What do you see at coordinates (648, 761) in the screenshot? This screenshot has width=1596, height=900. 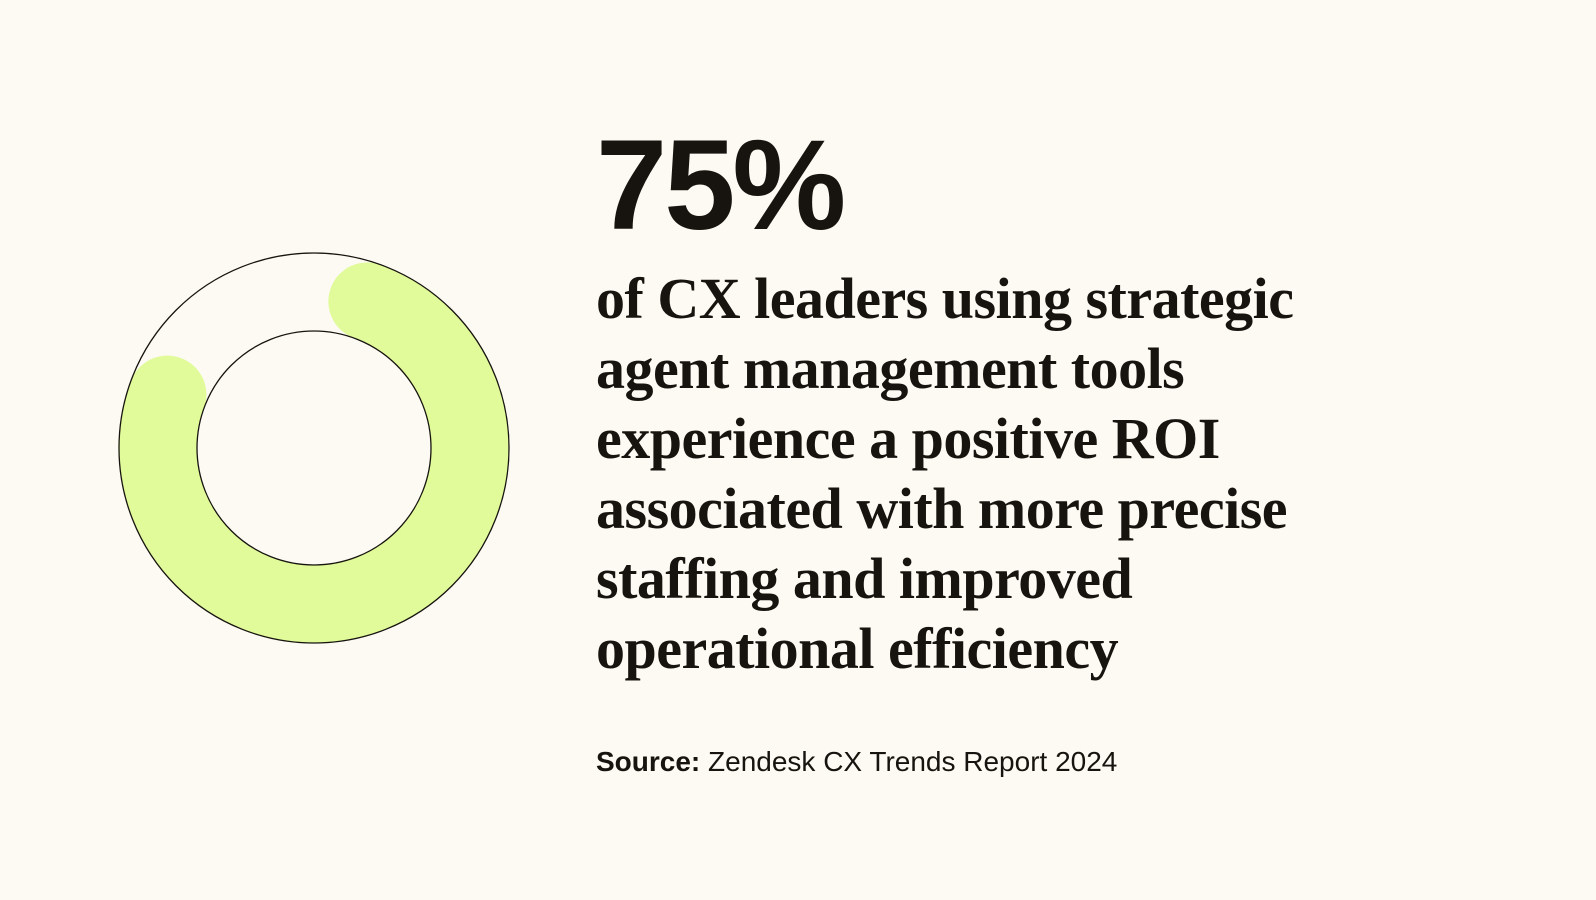 I see `source-label: Source:` at bounding box center [648, 761].